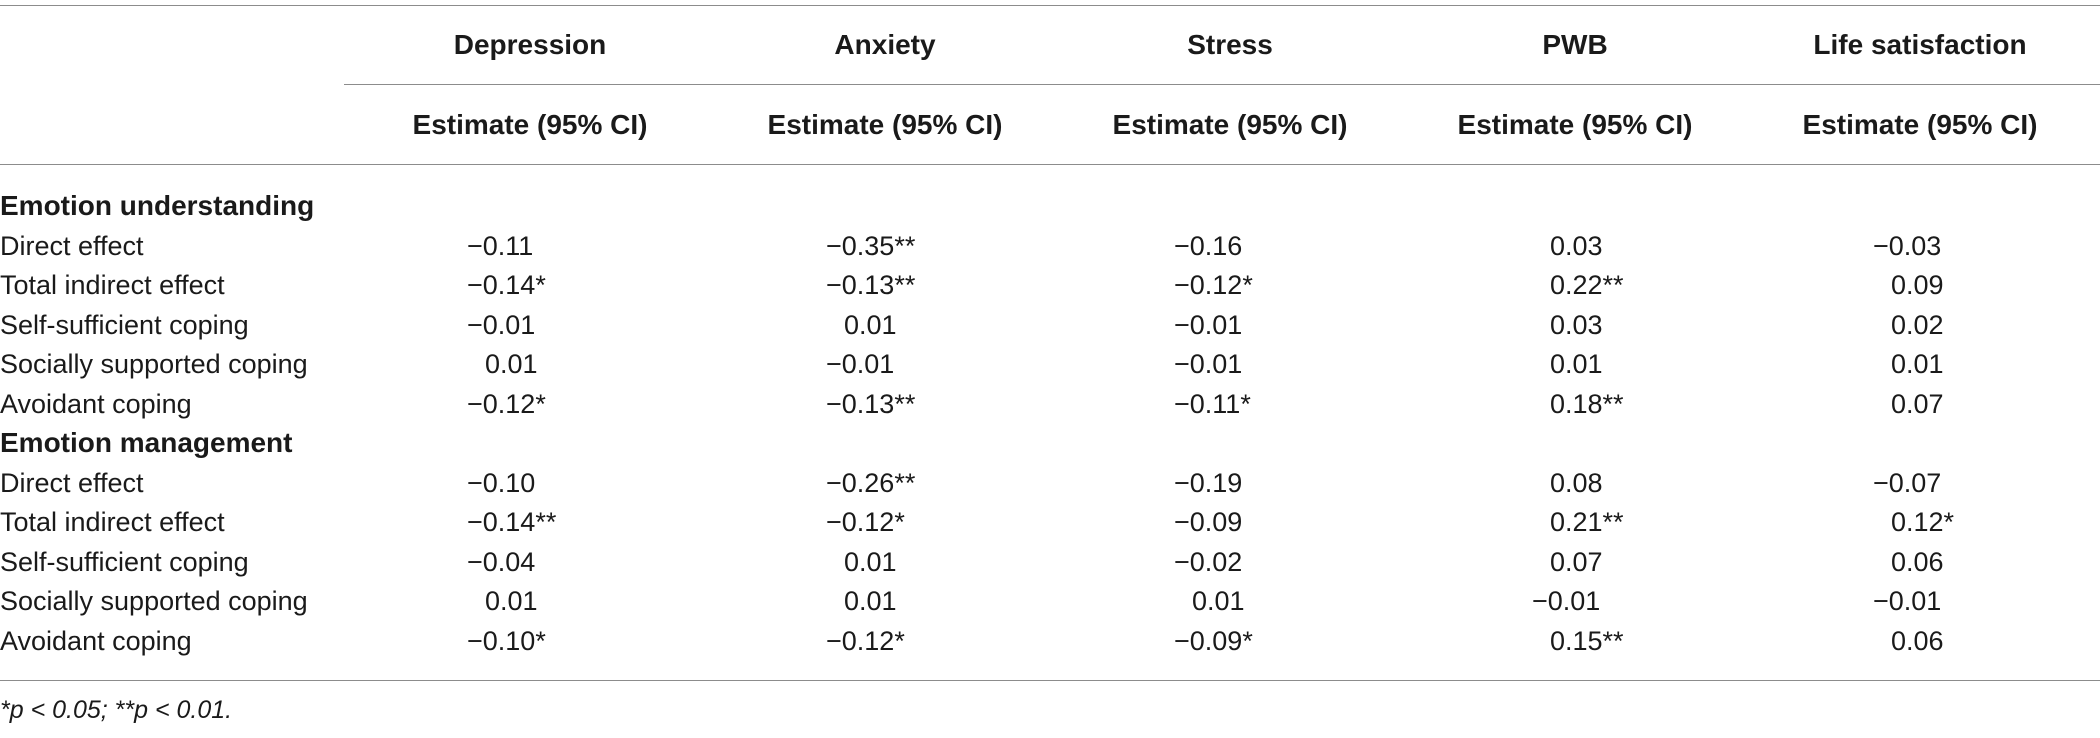 The width and height of the screenshot is (2100, 738). What do you see at coordinates (512, 522) in the screenshot?
I see `table-cell-depression: −0.14**` at bounding box center [512, 522].